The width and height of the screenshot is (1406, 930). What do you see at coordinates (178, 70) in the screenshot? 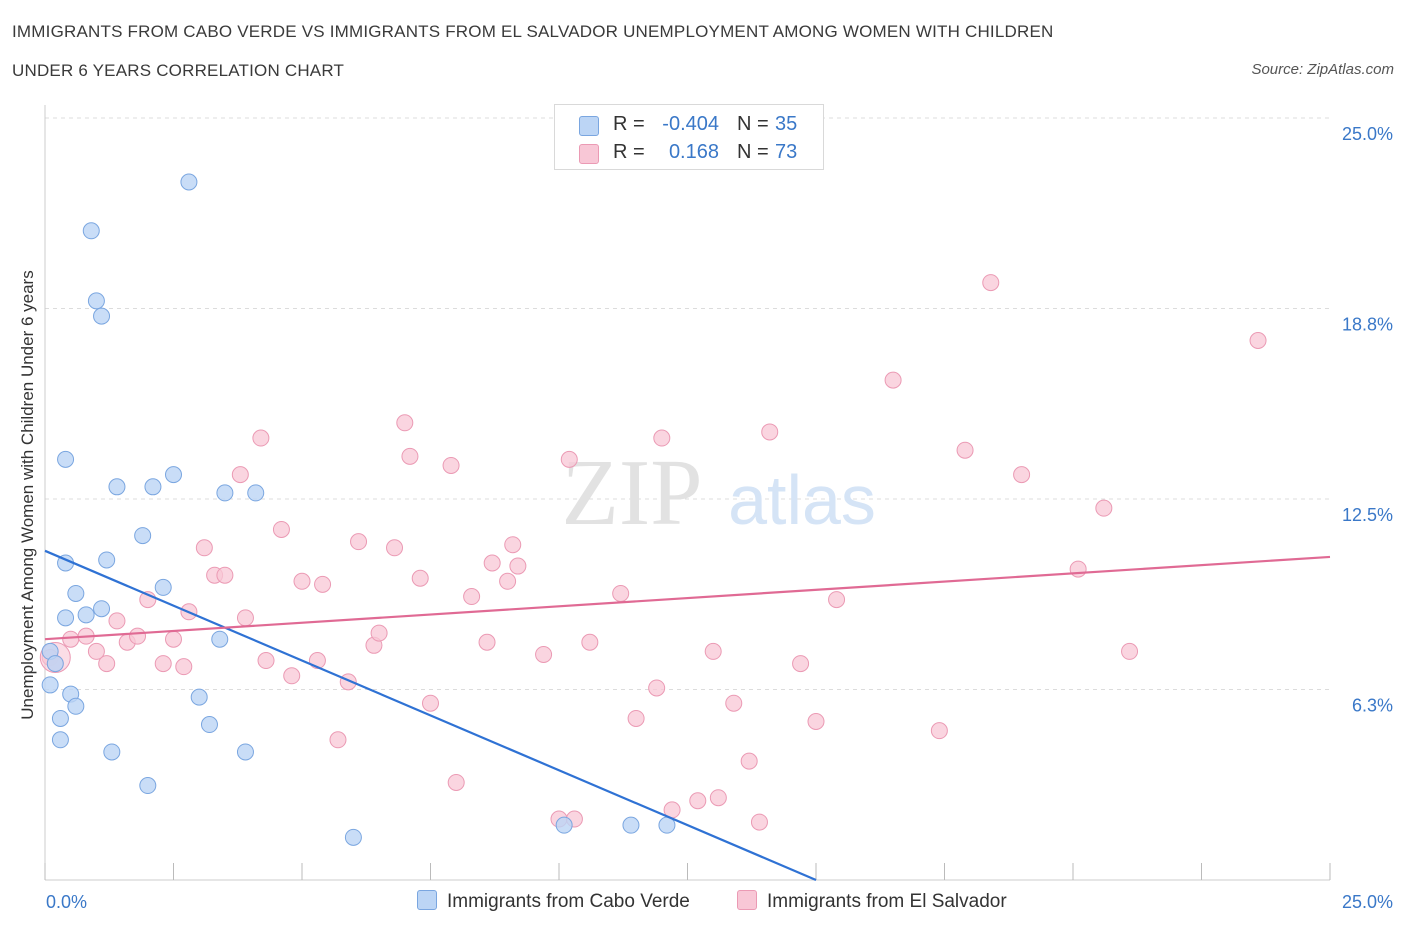
I see `chart-title-line-2: UNDER 6 YEARS CORRELATION CHART` at bounding box center [178, 70].